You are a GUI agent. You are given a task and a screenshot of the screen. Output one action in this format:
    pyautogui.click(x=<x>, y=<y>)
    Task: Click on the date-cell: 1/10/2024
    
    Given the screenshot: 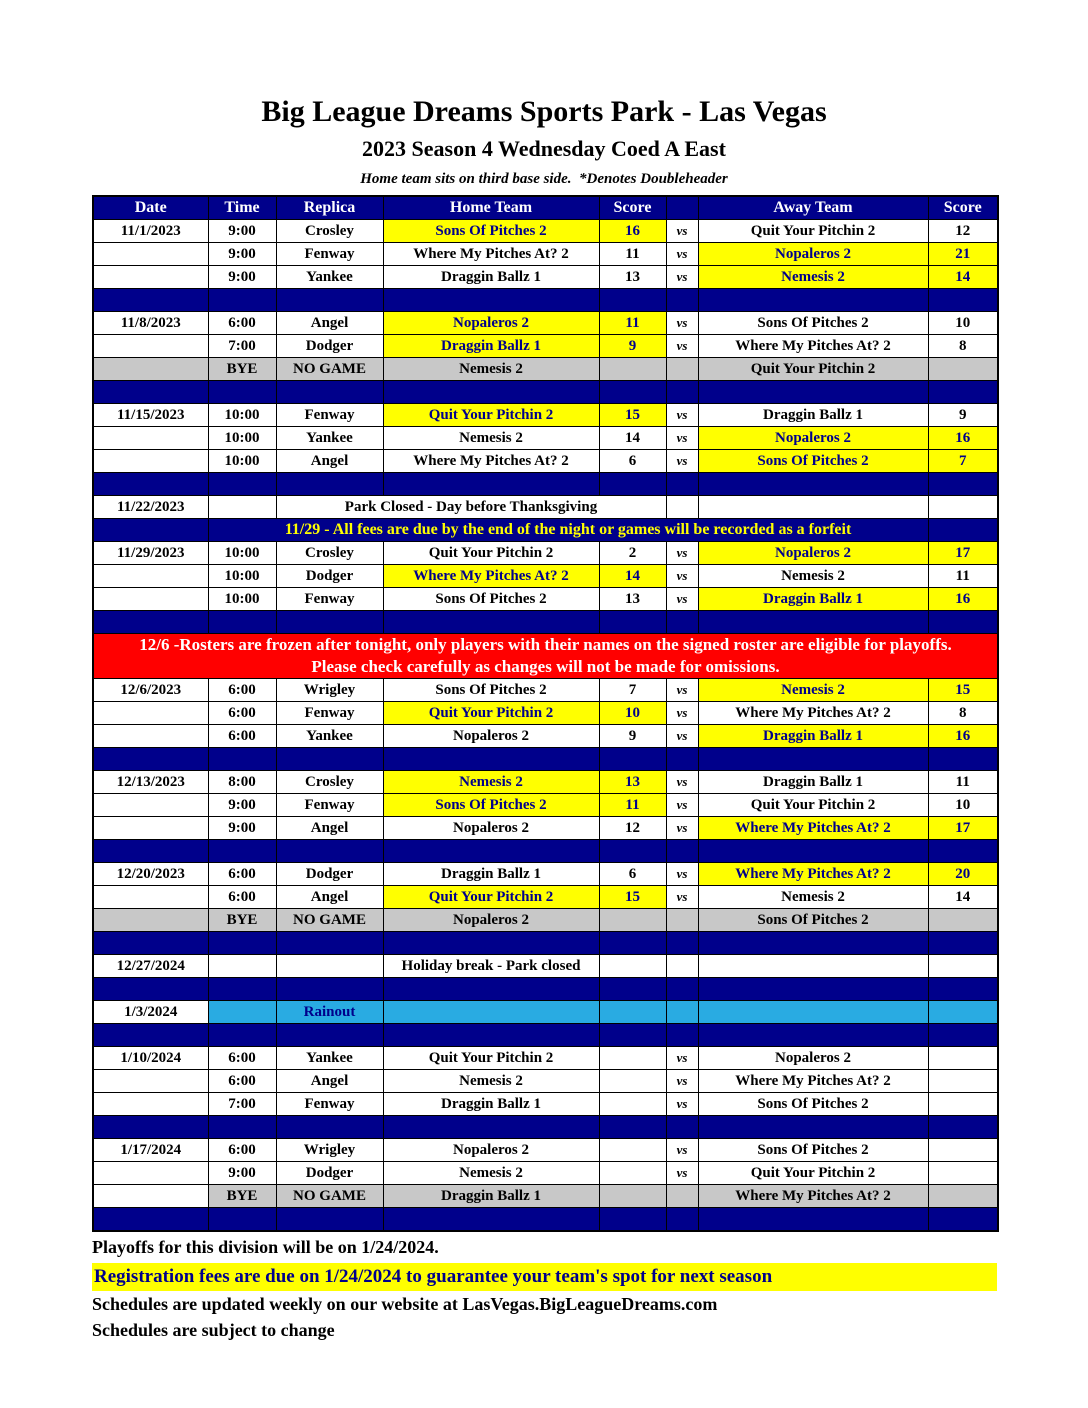 What is the action you would take?
    pyautogui.click(x=150, y=1058)
    